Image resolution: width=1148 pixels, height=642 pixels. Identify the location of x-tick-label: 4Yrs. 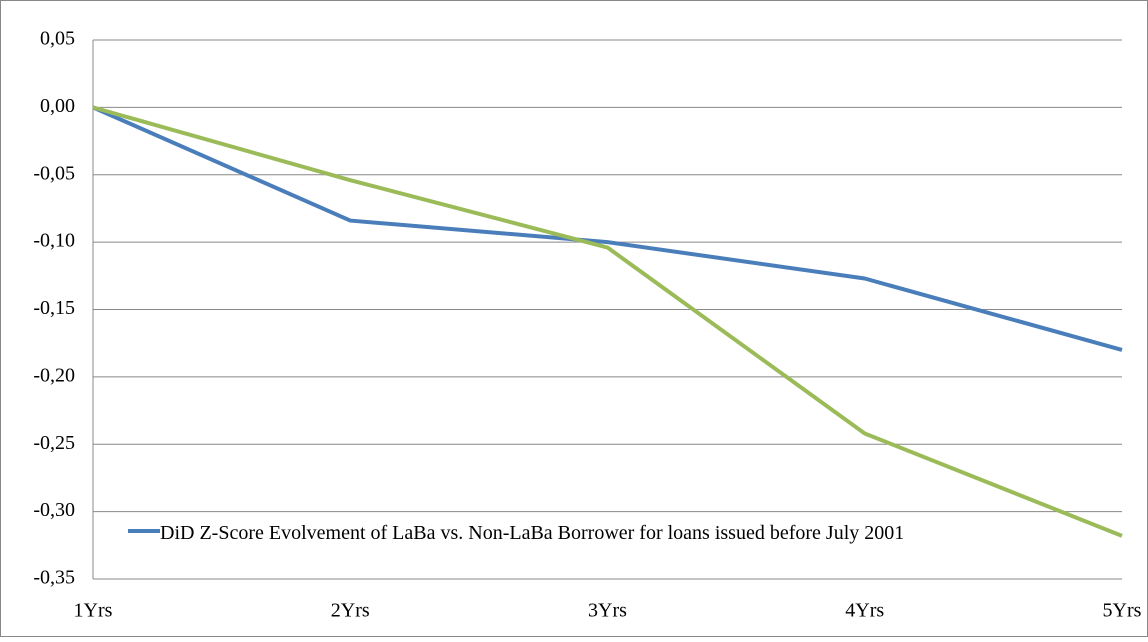
(864, 611).